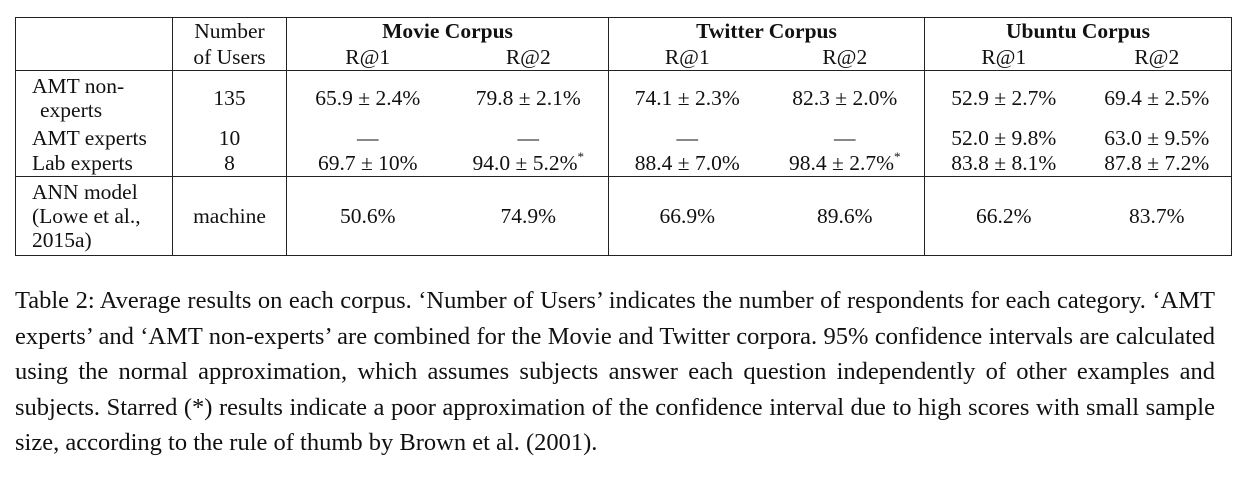 This screenshot has height=504, width=1247. What do you see at coordinates (1157, 216) in the screenshot?
I see `value-cell: 83.7%` at bounding box center [1157, 216].